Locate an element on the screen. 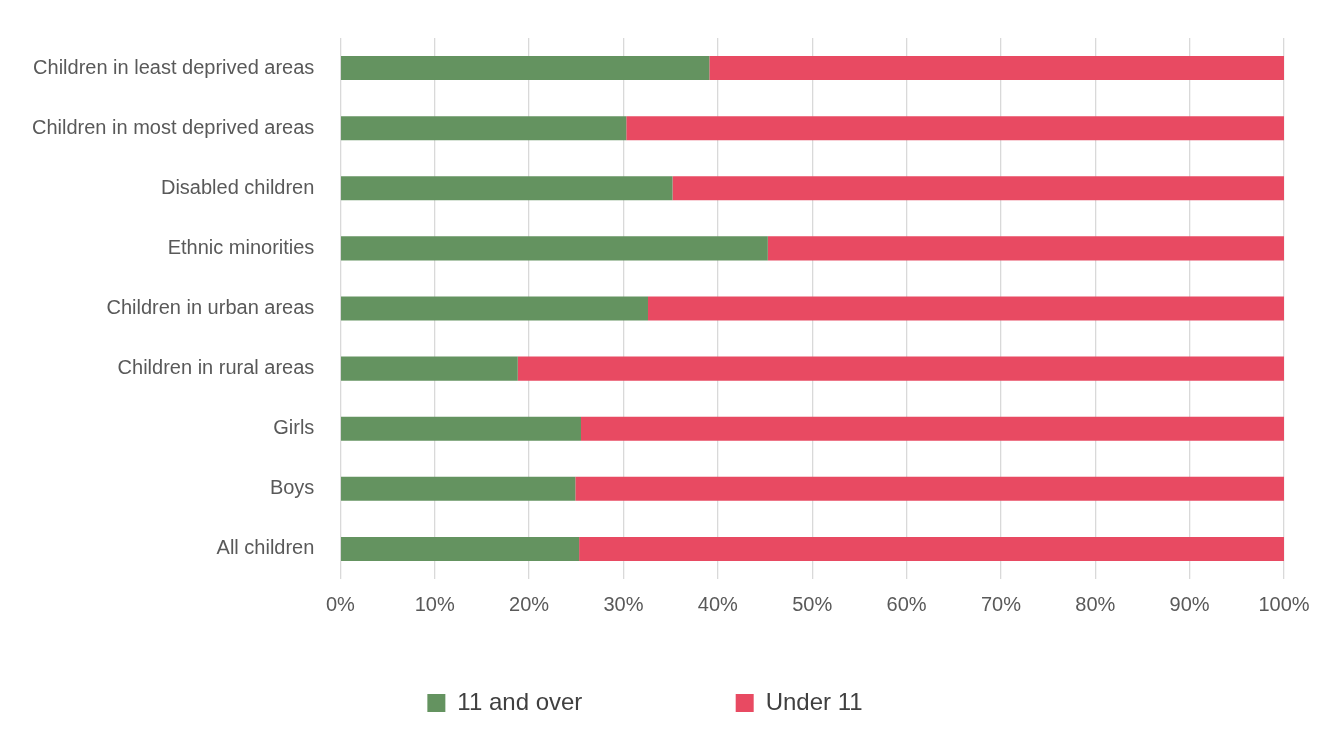 The width and height of the screenshot is (1328, 733). y-tick-label: Disabled children is located at coordinates (237, 186).